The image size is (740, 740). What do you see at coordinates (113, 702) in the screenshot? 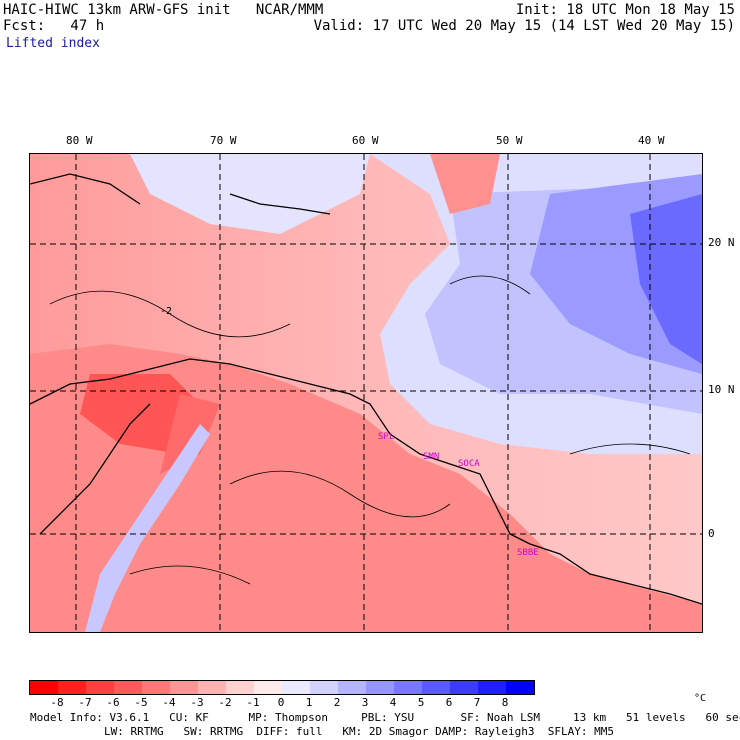
I see `colorbar-tick-label: -6` at bounding box center [113, 702].